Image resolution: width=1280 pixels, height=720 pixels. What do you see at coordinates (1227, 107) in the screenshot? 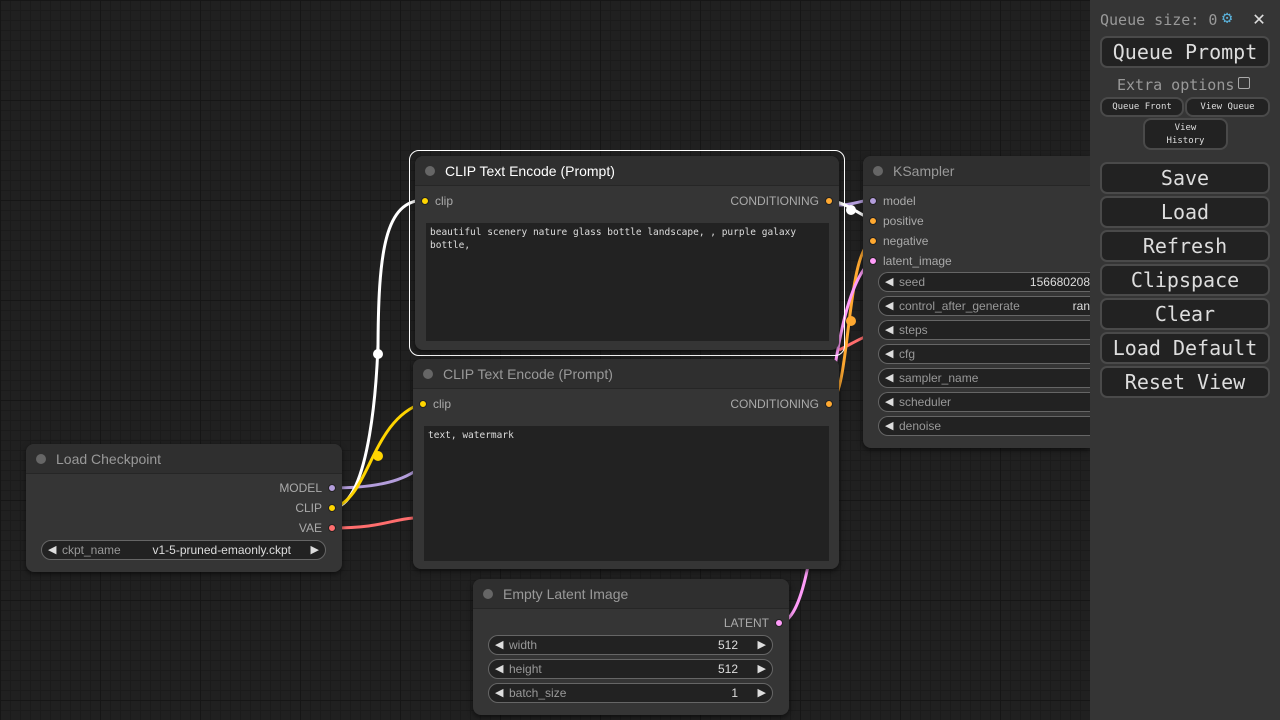
I see `view-queue-button: View Queue` at bounding box center [1227, 107].